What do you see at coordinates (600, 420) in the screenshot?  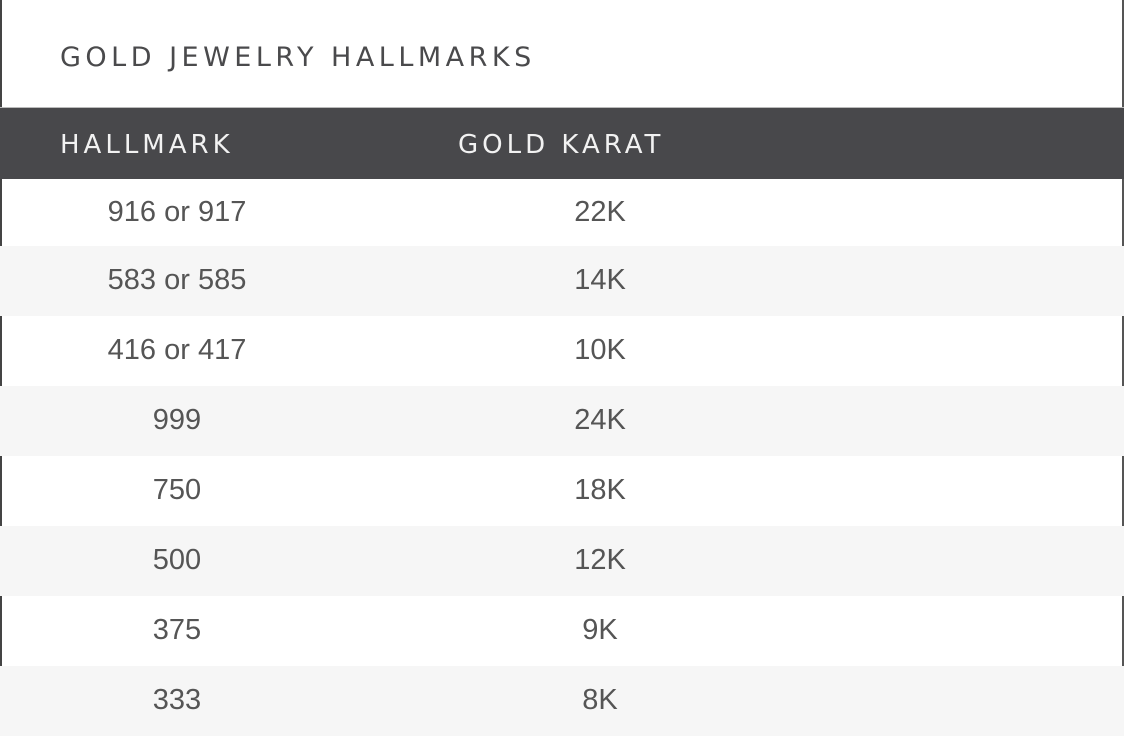 I see `karat-cell: 24K` at bounding box center [600, 420].